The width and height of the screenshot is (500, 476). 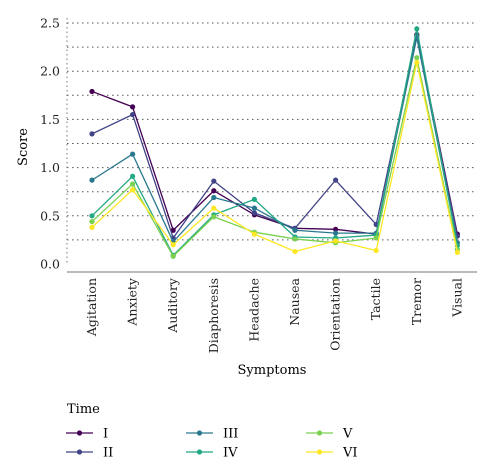 I want to click on x-tick-label: Headache, so click(x=253, y=310).